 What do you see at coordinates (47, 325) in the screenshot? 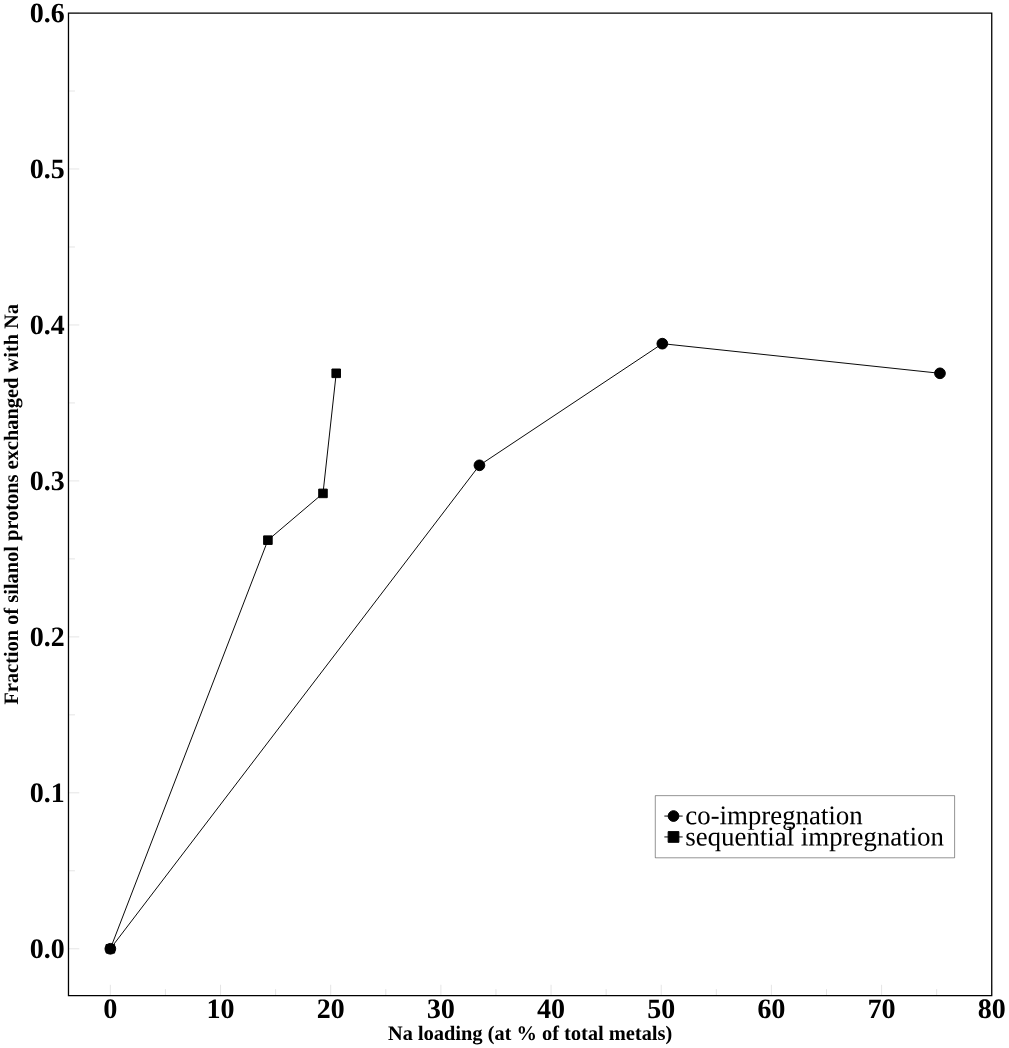
I see `y-tick-label: 0.4` at bounding box center [47, 325].